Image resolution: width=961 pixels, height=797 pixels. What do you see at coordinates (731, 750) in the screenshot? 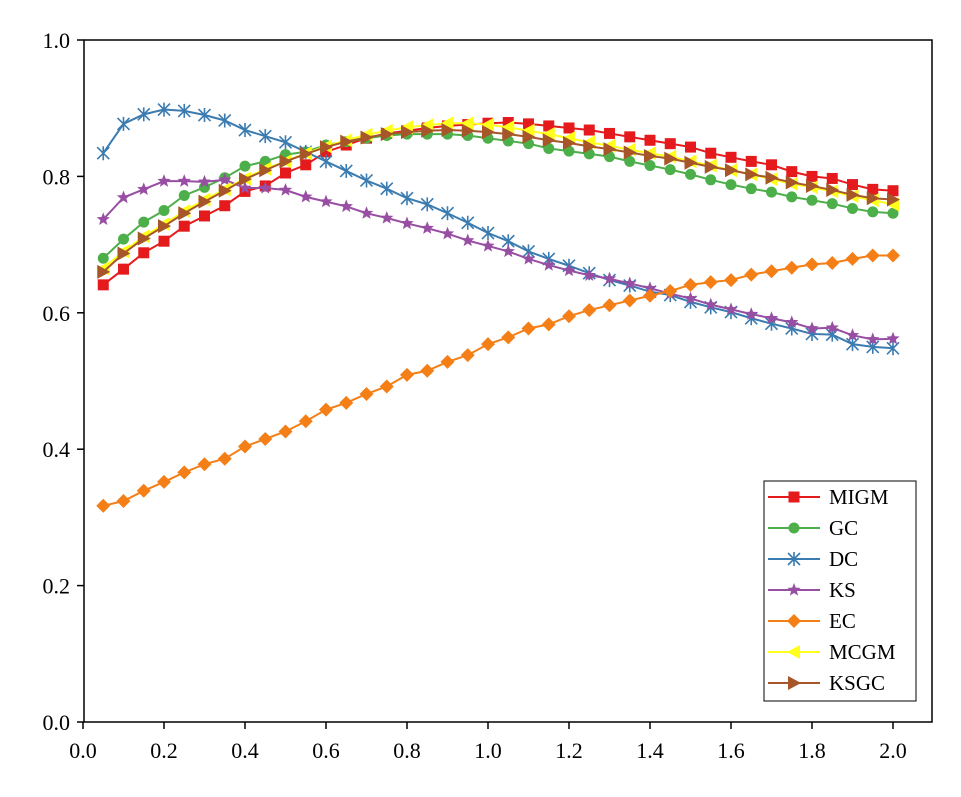
I see `x-tick-label: 1.6` at bounding box center [731, 750].